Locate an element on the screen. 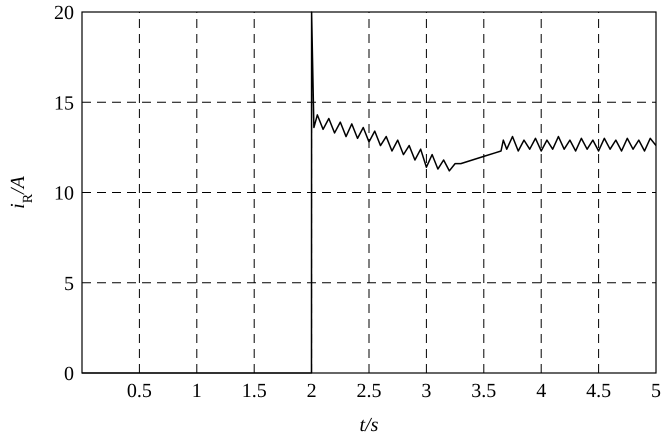 This screenshot has height=443, width=670. x-tick-label: 4 is located at coordinates (541, 391).